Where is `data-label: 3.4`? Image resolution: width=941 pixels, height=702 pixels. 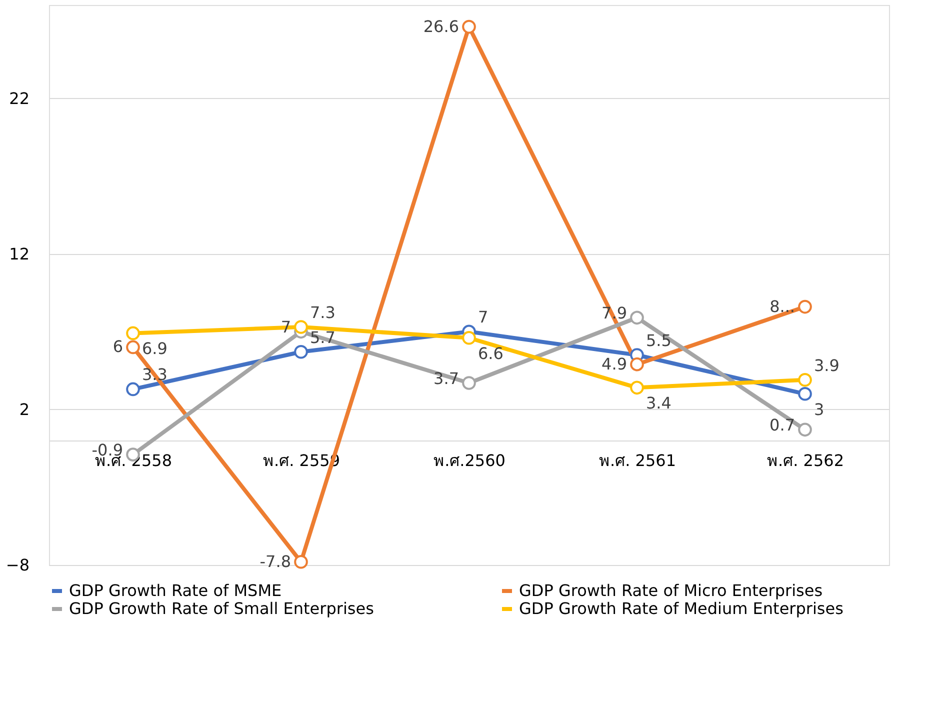
data-label: 3.4 is located at coordinates (659, 403).